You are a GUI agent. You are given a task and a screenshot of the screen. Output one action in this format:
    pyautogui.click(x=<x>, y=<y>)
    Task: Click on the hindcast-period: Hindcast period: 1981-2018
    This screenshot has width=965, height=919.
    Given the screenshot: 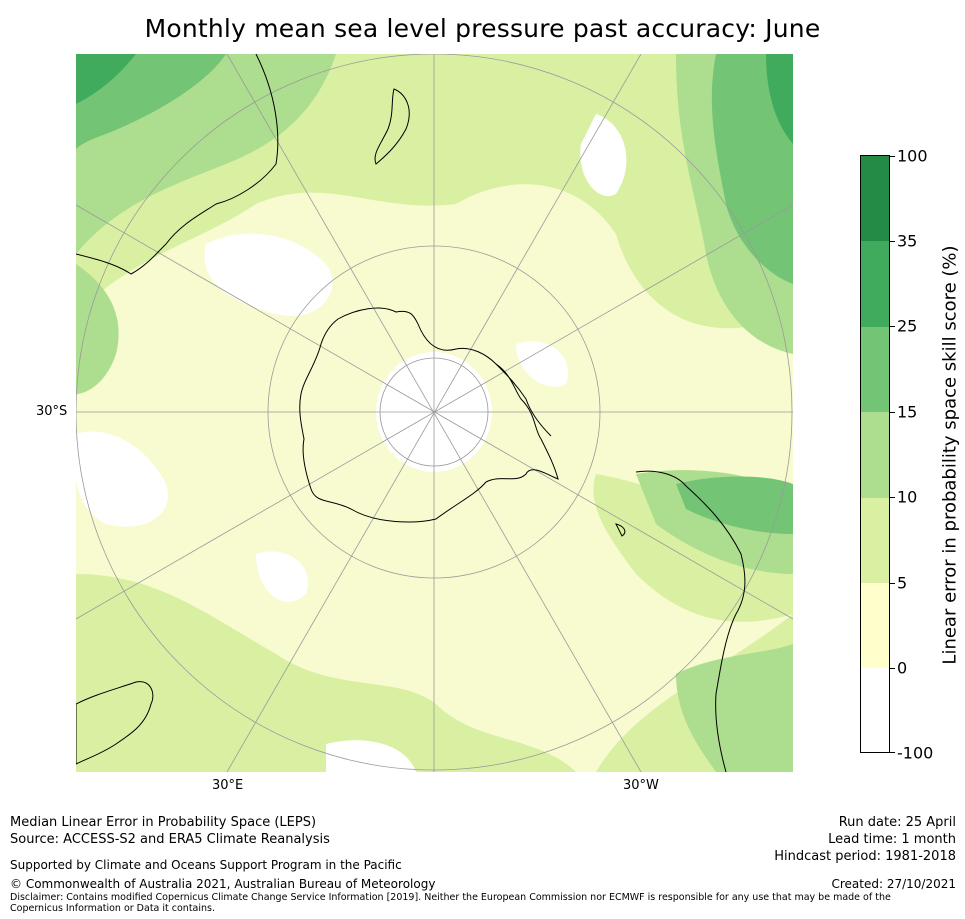 What is the action you would take?
    pyautogui.click(x=865, y=856)
    